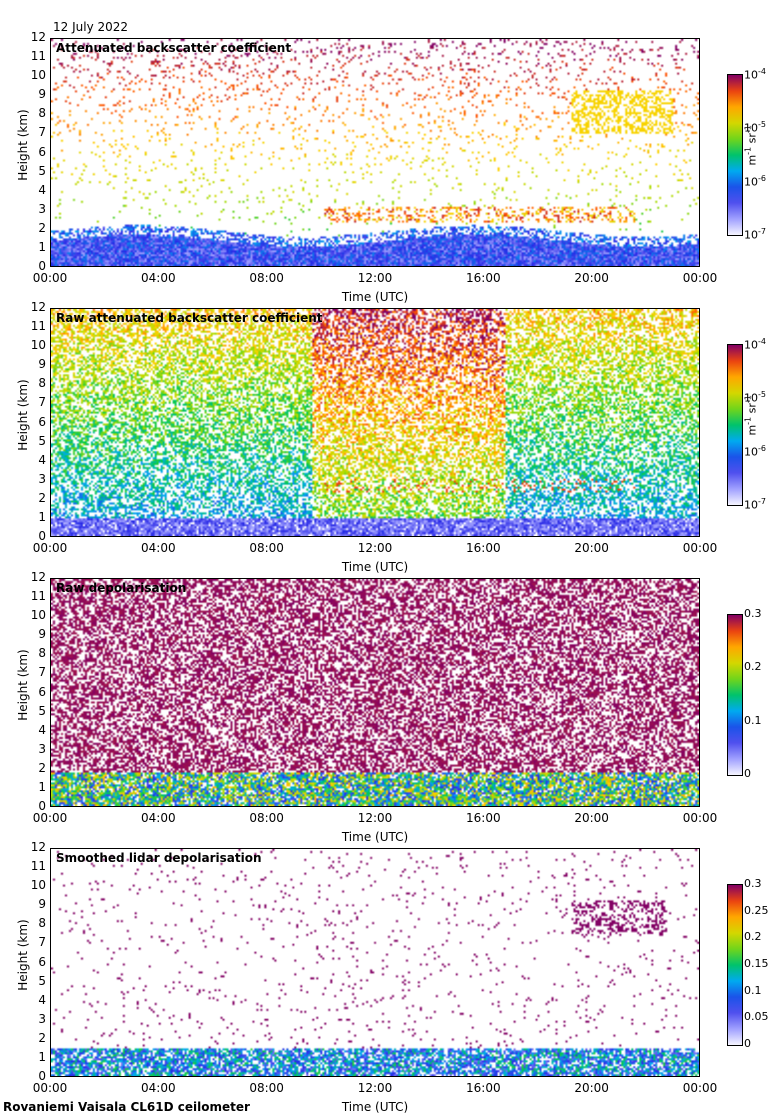 Image resolution: width=780 pixels, height=1120 pixels. Describe the element at coordinates (756, 963) in the screenshot. I see `colorbar-tick: 0.15` at that location.